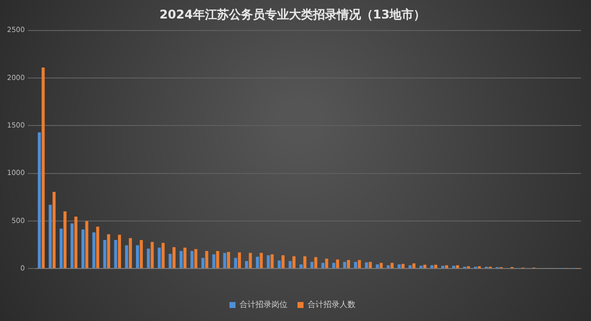 The image size is (591, 321). What do you see at coordinates (332, 305) in the screenshot?
I see `legend-label: 合计招录人数` at bounding box center [332, 305].